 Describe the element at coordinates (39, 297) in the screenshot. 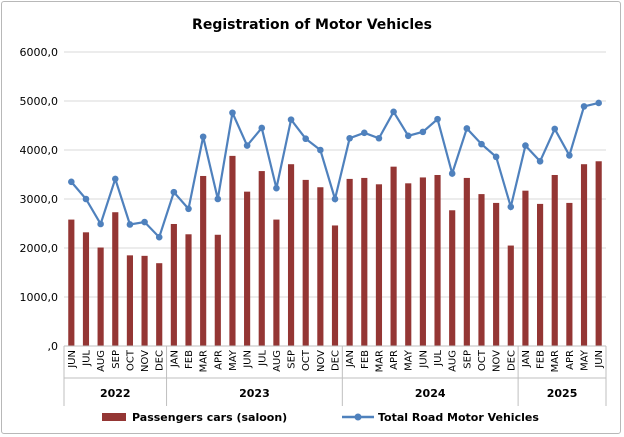

I see `y-tick-label: 1000,0` at that location.